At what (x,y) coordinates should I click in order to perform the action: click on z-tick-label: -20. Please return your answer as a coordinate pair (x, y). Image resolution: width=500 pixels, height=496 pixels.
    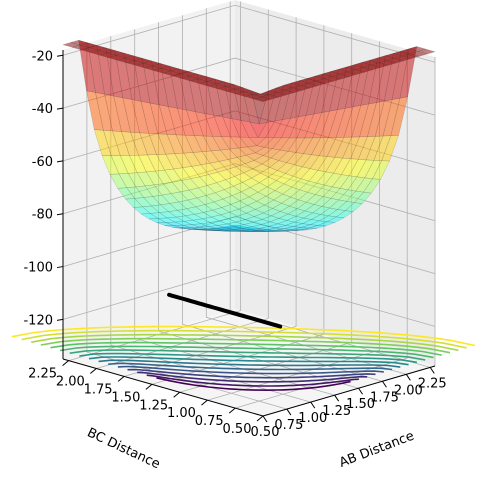
    Looking at the image, I should click on (42, 56).